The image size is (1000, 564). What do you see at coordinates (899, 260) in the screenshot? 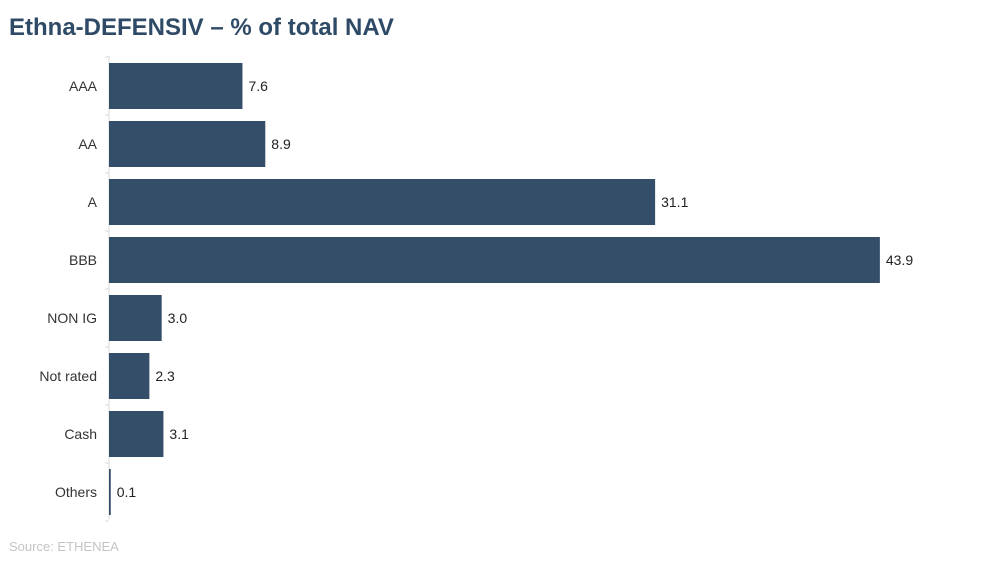
I see `value-label: 43.9` at bounding box center [899, 260].